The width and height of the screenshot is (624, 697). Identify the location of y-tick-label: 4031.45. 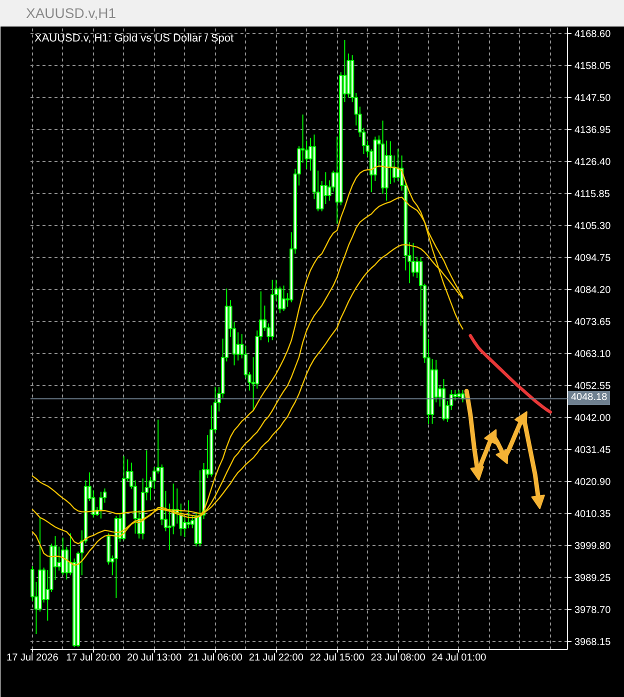
(593, 450).